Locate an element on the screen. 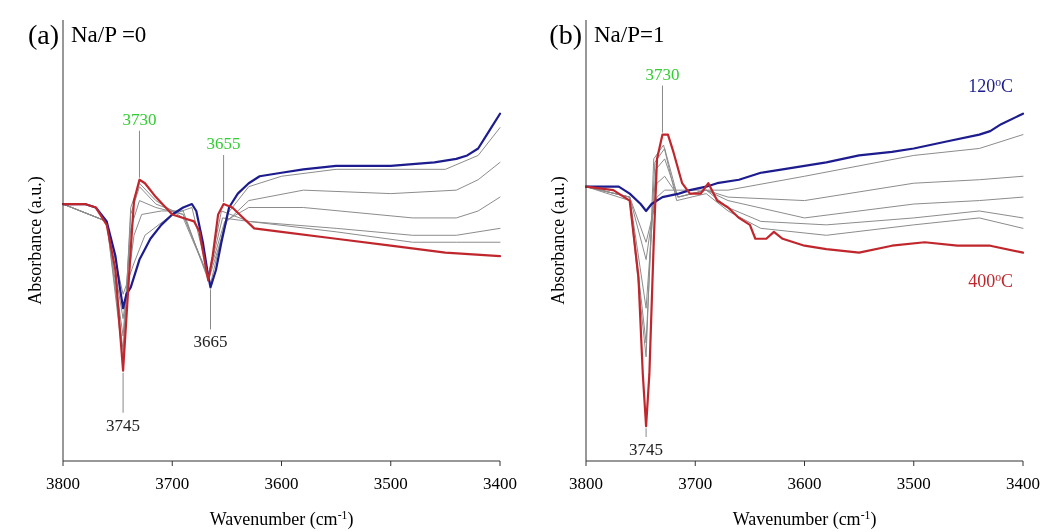 The image size is (1046, 532). annotation: 3655 is located at coordinates (223, 144).